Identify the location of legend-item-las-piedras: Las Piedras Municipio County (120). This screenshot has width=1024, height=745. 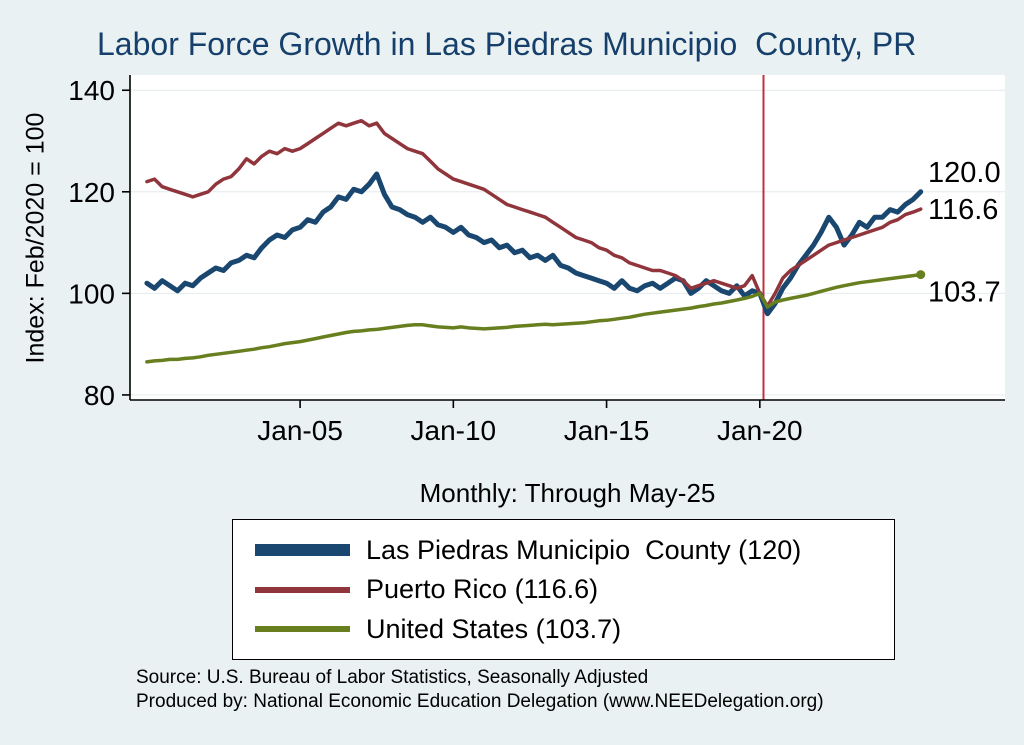
(574, 550).